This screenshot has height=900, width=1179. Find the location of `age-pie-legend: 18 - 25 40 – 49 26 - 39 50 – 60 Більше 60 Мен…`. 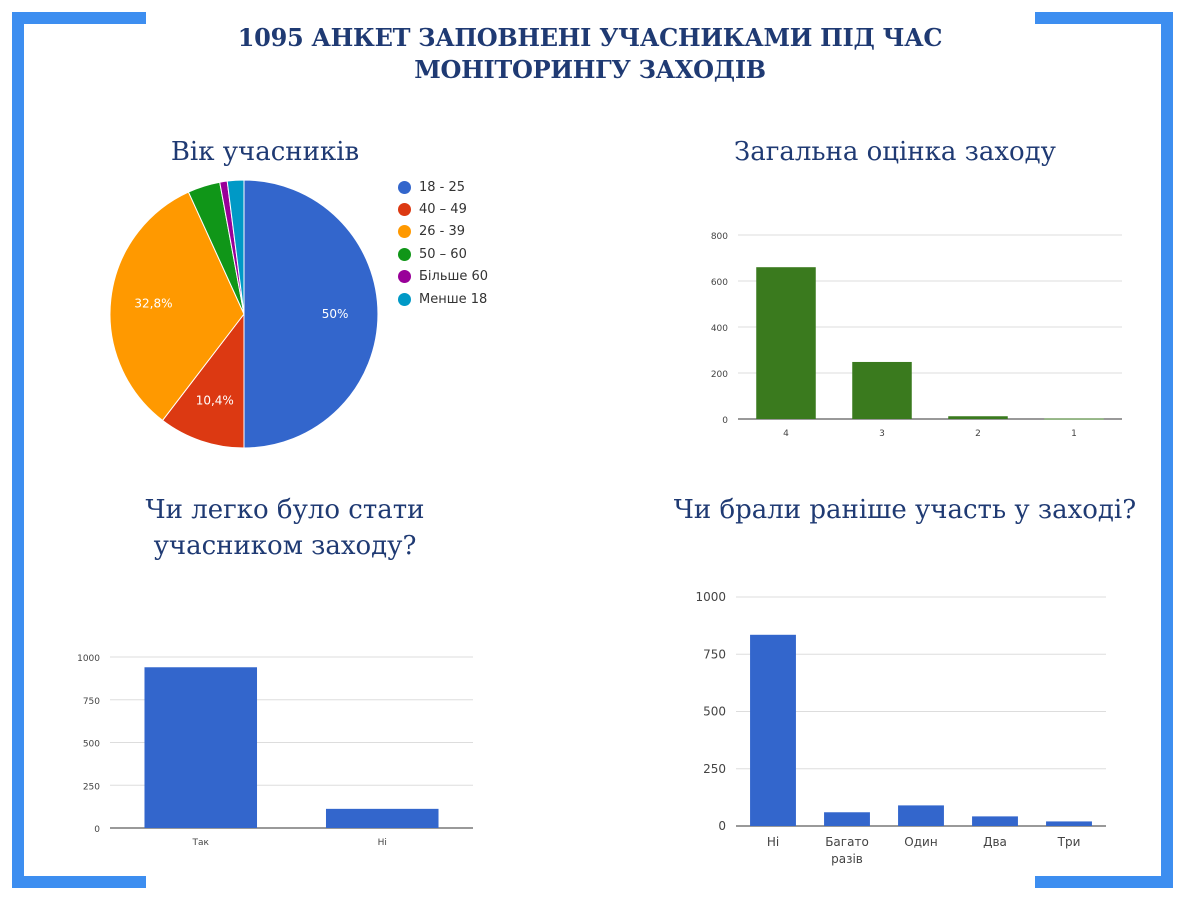

age-pie-legend: 18 - 25 40 – 49 26 - 39 50 – 60 Більше 60 Мен… is located at coordinates (443, 243).